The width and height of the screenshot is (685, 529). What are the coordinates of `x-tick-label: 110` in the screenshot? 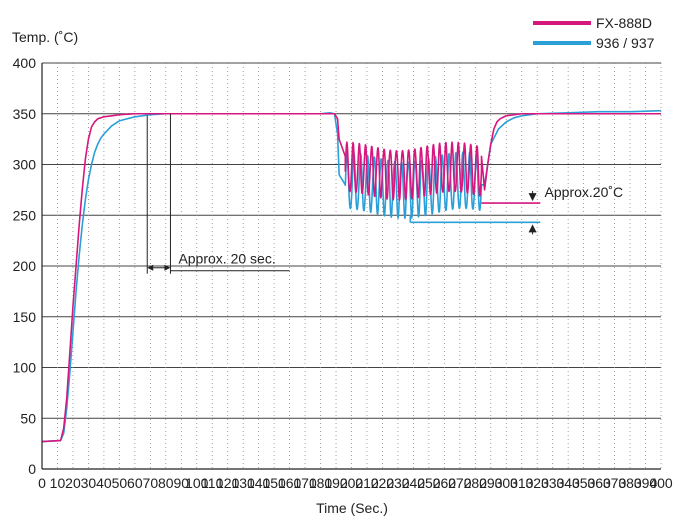 It's located at (212, 483).